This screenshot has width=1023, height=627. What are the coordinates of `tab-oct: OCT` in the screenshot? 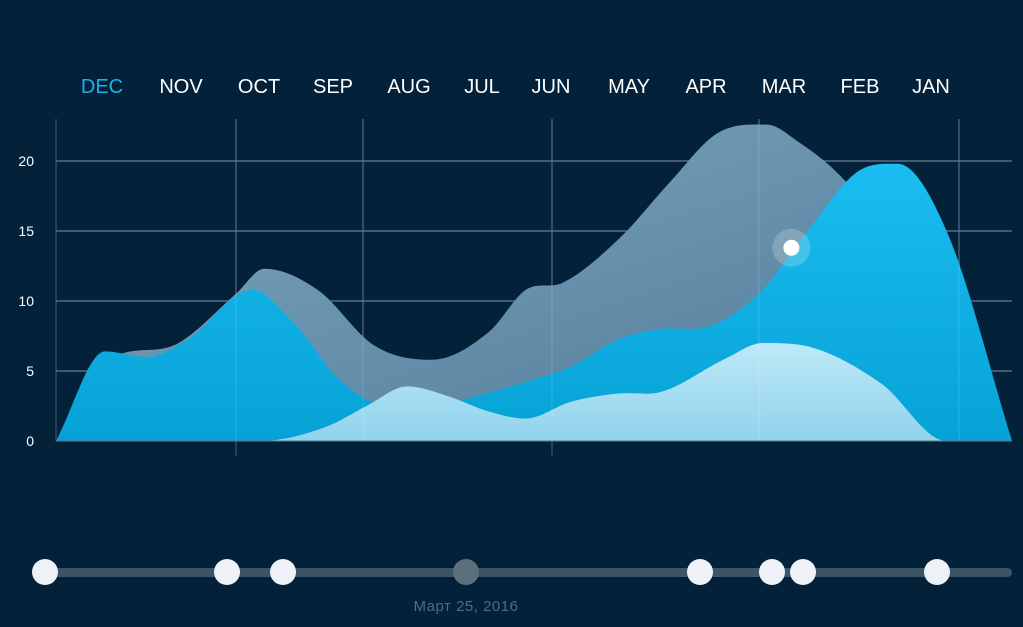 It's located at (259, 87).